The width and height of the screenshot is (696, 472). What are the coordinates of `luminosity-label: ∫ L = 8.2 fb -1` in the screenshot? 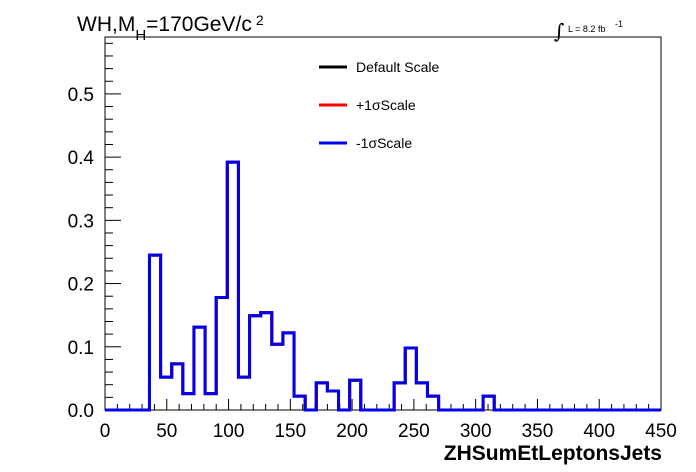 It's located at (588, 31).